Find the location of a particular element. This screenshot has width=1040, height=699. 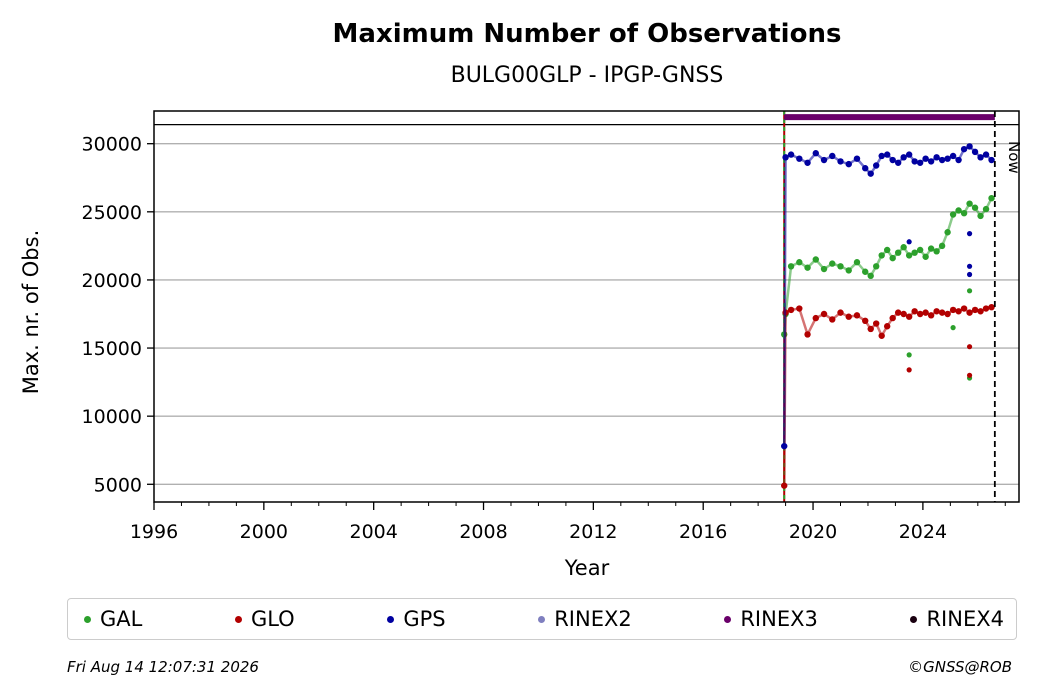

now-marker-label: Now is located at coordinates (1014, 157).